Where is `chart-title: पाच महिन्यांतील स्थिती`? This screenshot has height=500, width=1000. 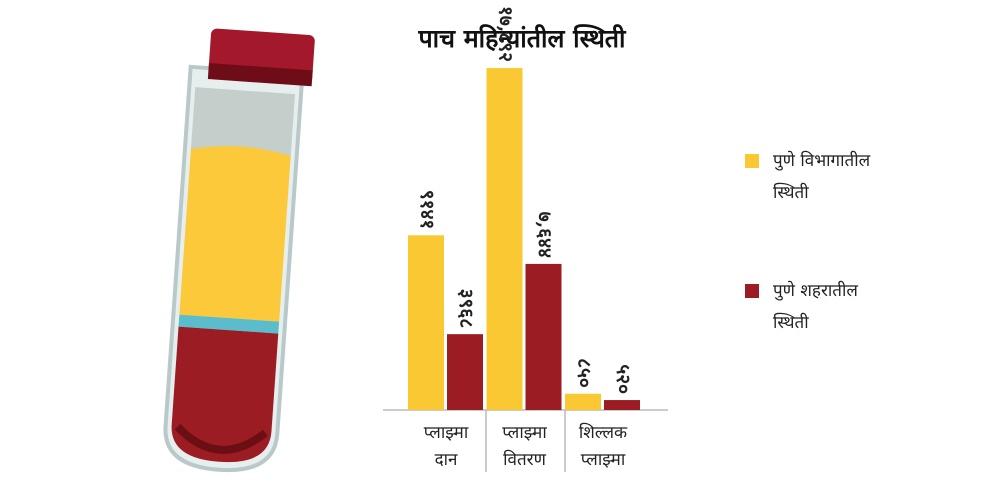 chart-title: पाच महिन्यांतील स्थिती is located at coordinates (522, 38).